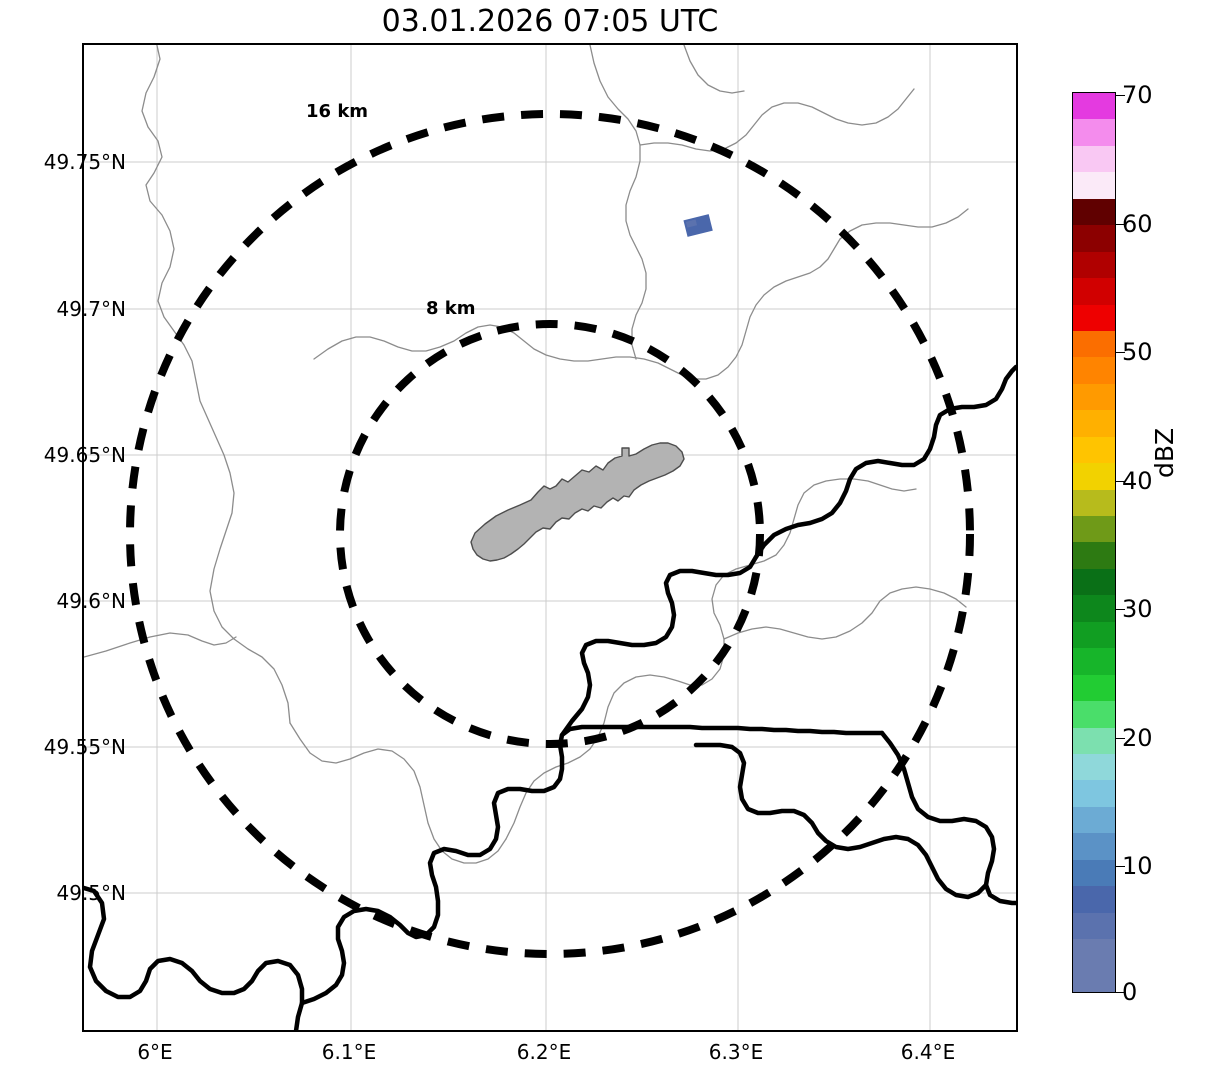  What do you see at coordinates (91, 601) in the screenshot?
I see `y-tick-label: 49.6°N` at bounding box center [91, 601].